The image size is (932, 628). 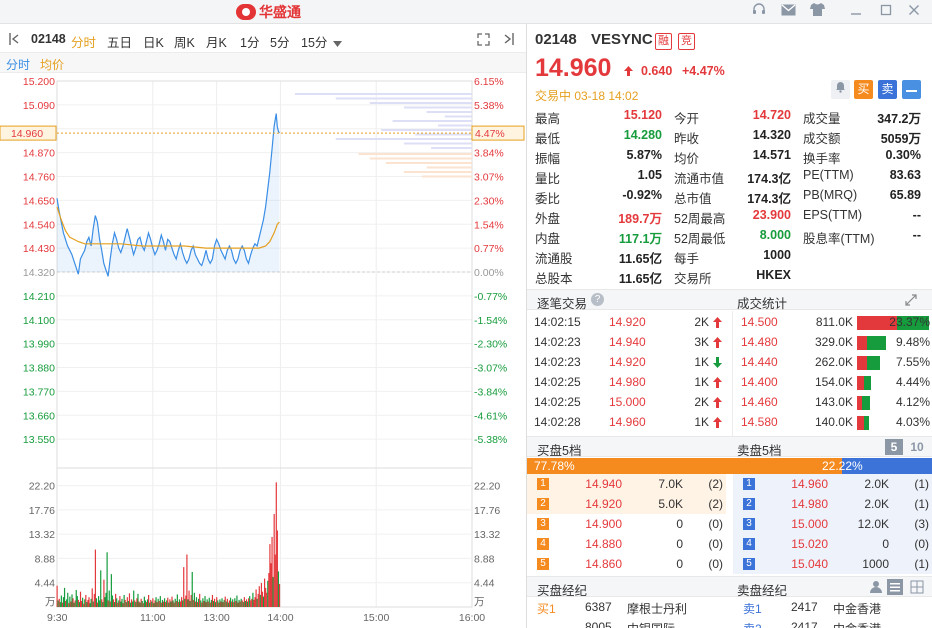 What do you see at coordinates (771, 155) in the screenshot?
I see `stat-value: 14.571` at bounding box center [771, 155].